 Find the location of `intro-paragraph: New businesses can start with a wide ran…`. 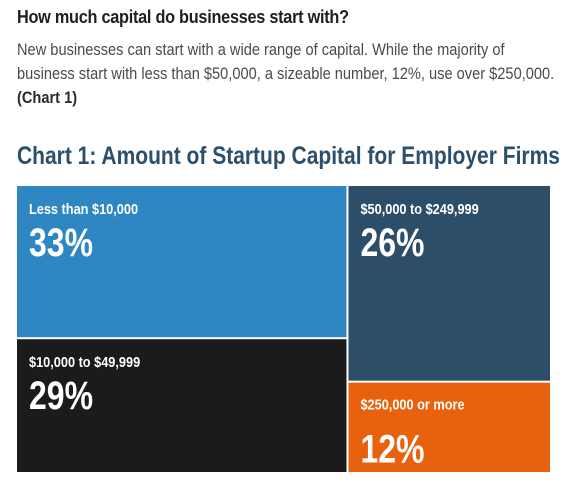

intro-paragraph: New businesses can start with a wide ran… is located at coordinates (286, 74).